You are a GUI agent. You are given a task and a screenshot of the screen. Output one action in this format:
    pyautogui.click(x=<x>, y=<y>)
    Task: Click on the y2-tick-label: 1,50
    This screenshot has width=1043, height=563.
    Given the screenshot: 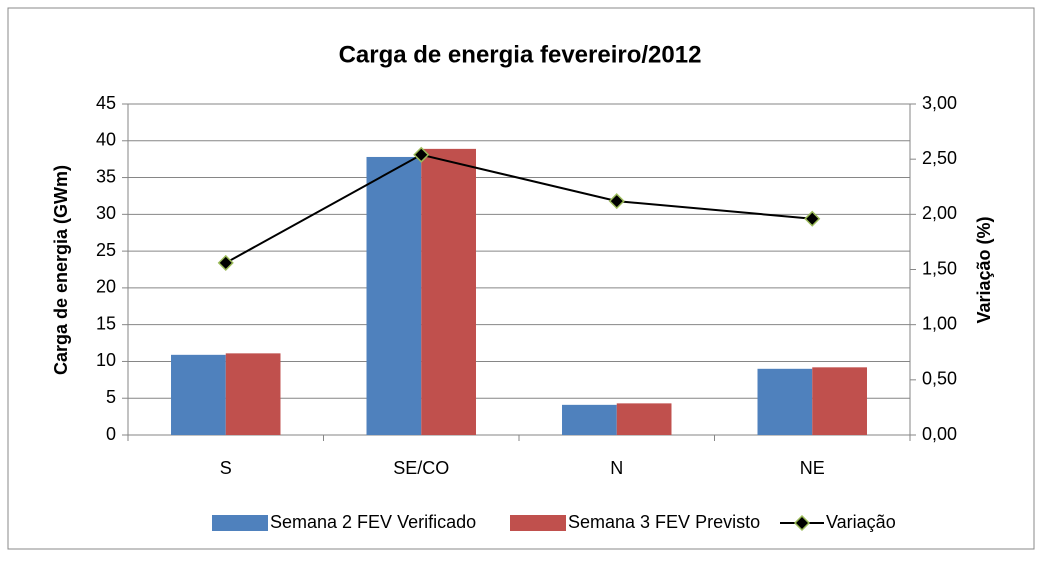 What is the action you would take?
    pyautogui.click(x=939, y=268)
    